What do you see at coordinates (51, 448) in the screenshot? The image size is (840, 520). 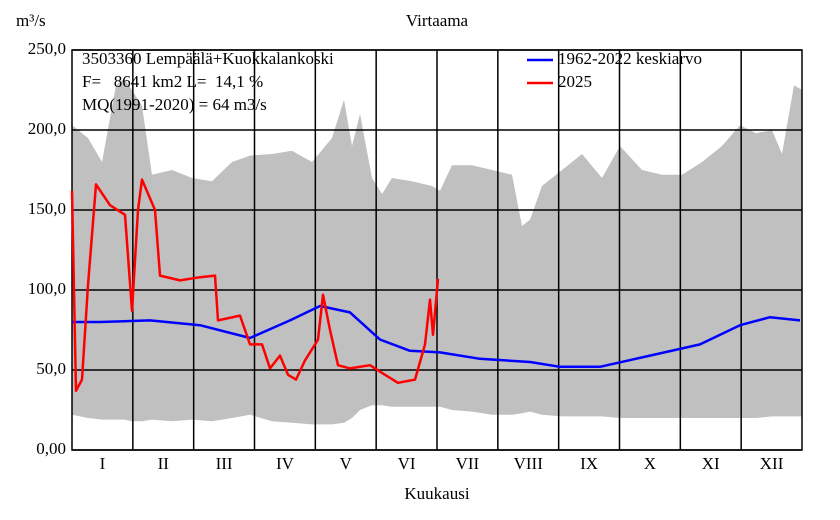 I see `y-tick-label: 0,00` at bounding box center [51, 448].